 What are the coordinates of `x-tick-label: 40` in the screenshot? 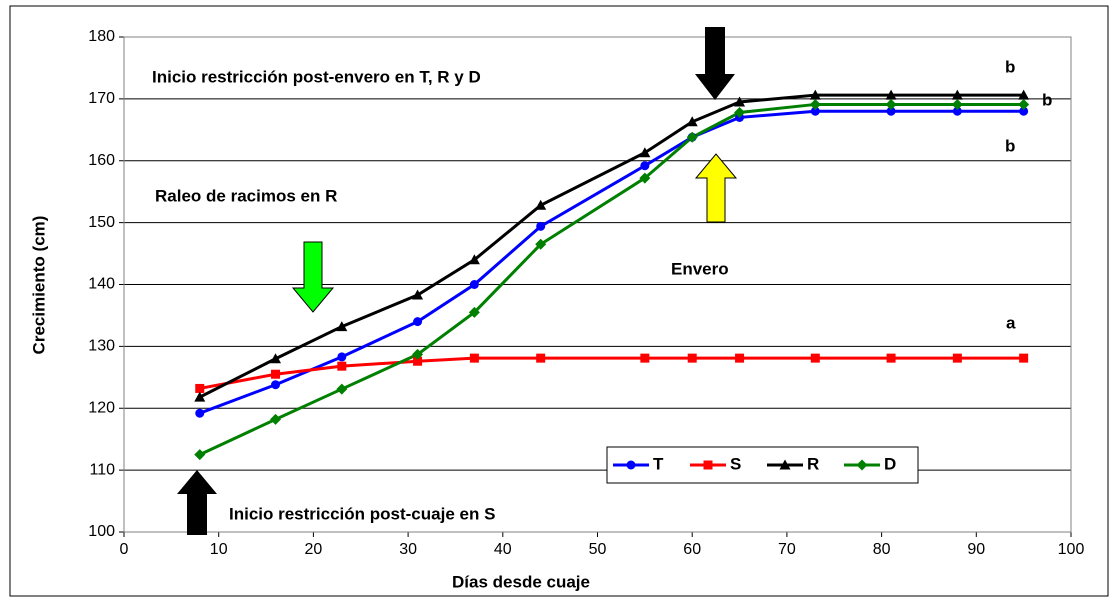 It's located at (503, 549).